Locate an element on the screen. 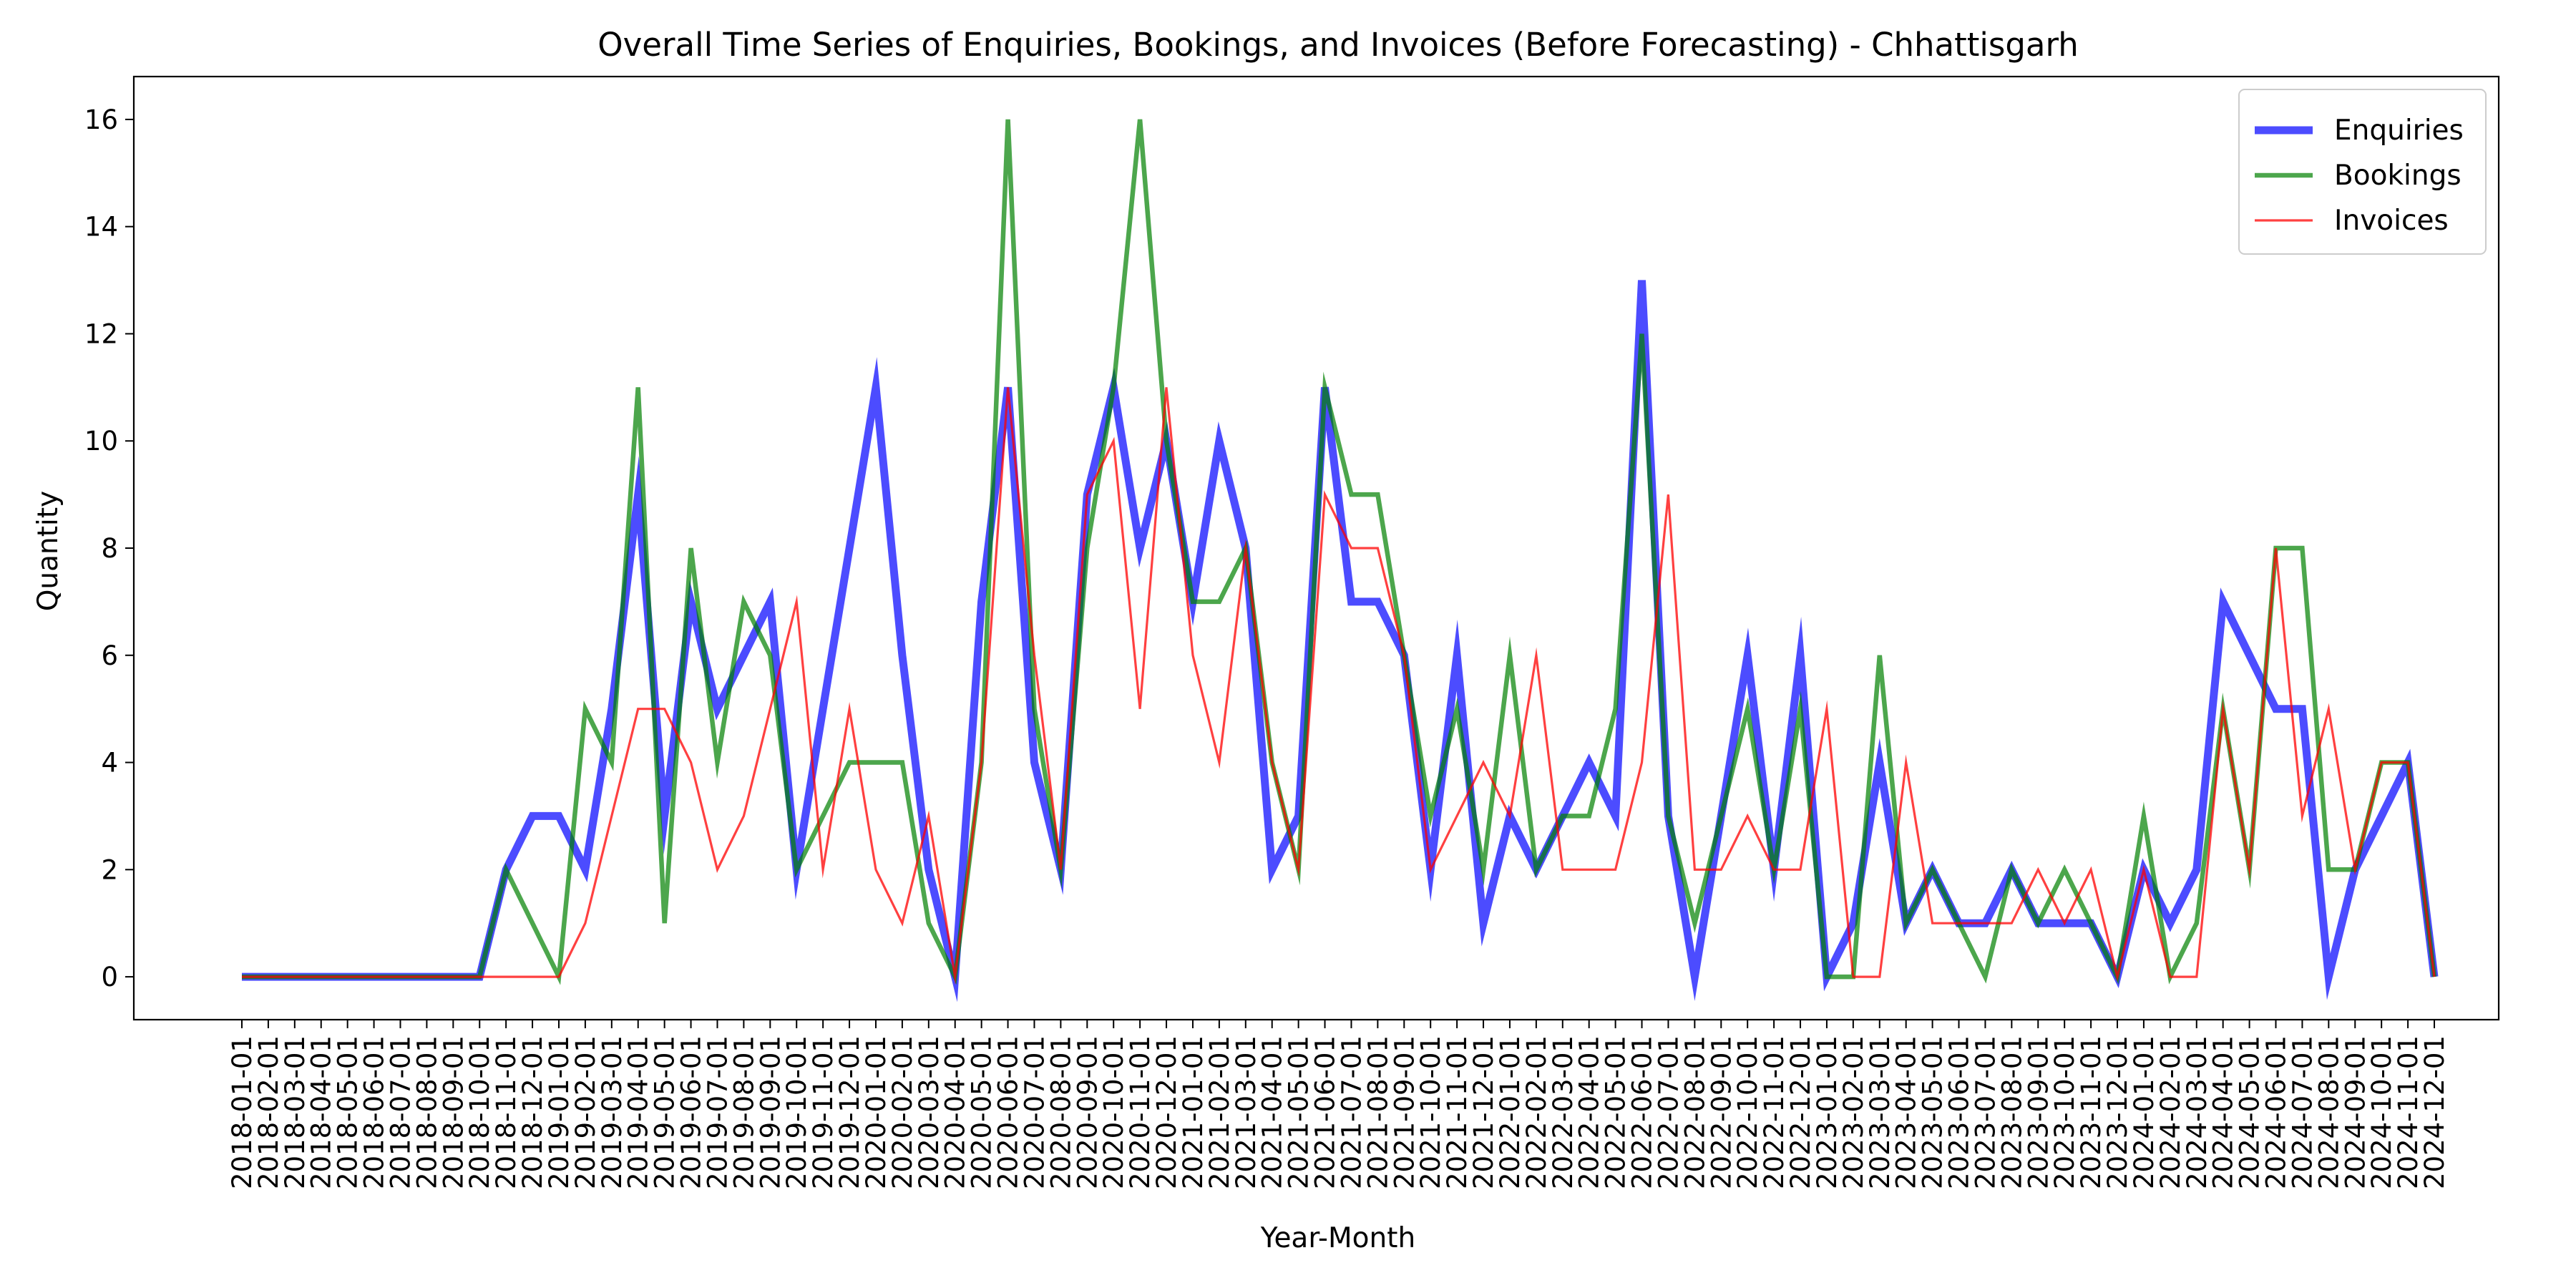 The image size is (2576, 1288). x-tick-label: 2023-07-01 is located at coordinates (1985, 1112).